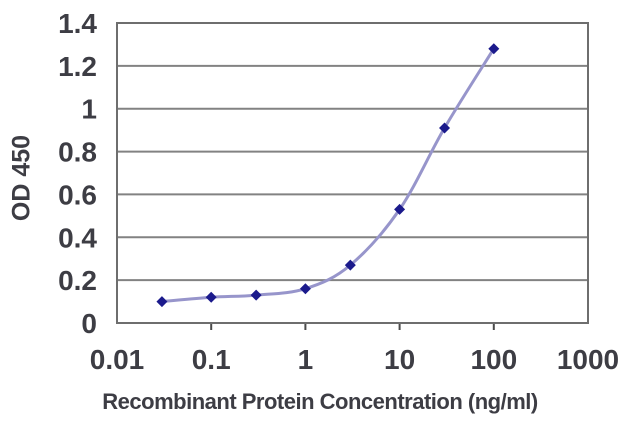  Describe the element at coordinates (117, 359) in the screenshot. I see `x-tick-label: 0.01` at that location.